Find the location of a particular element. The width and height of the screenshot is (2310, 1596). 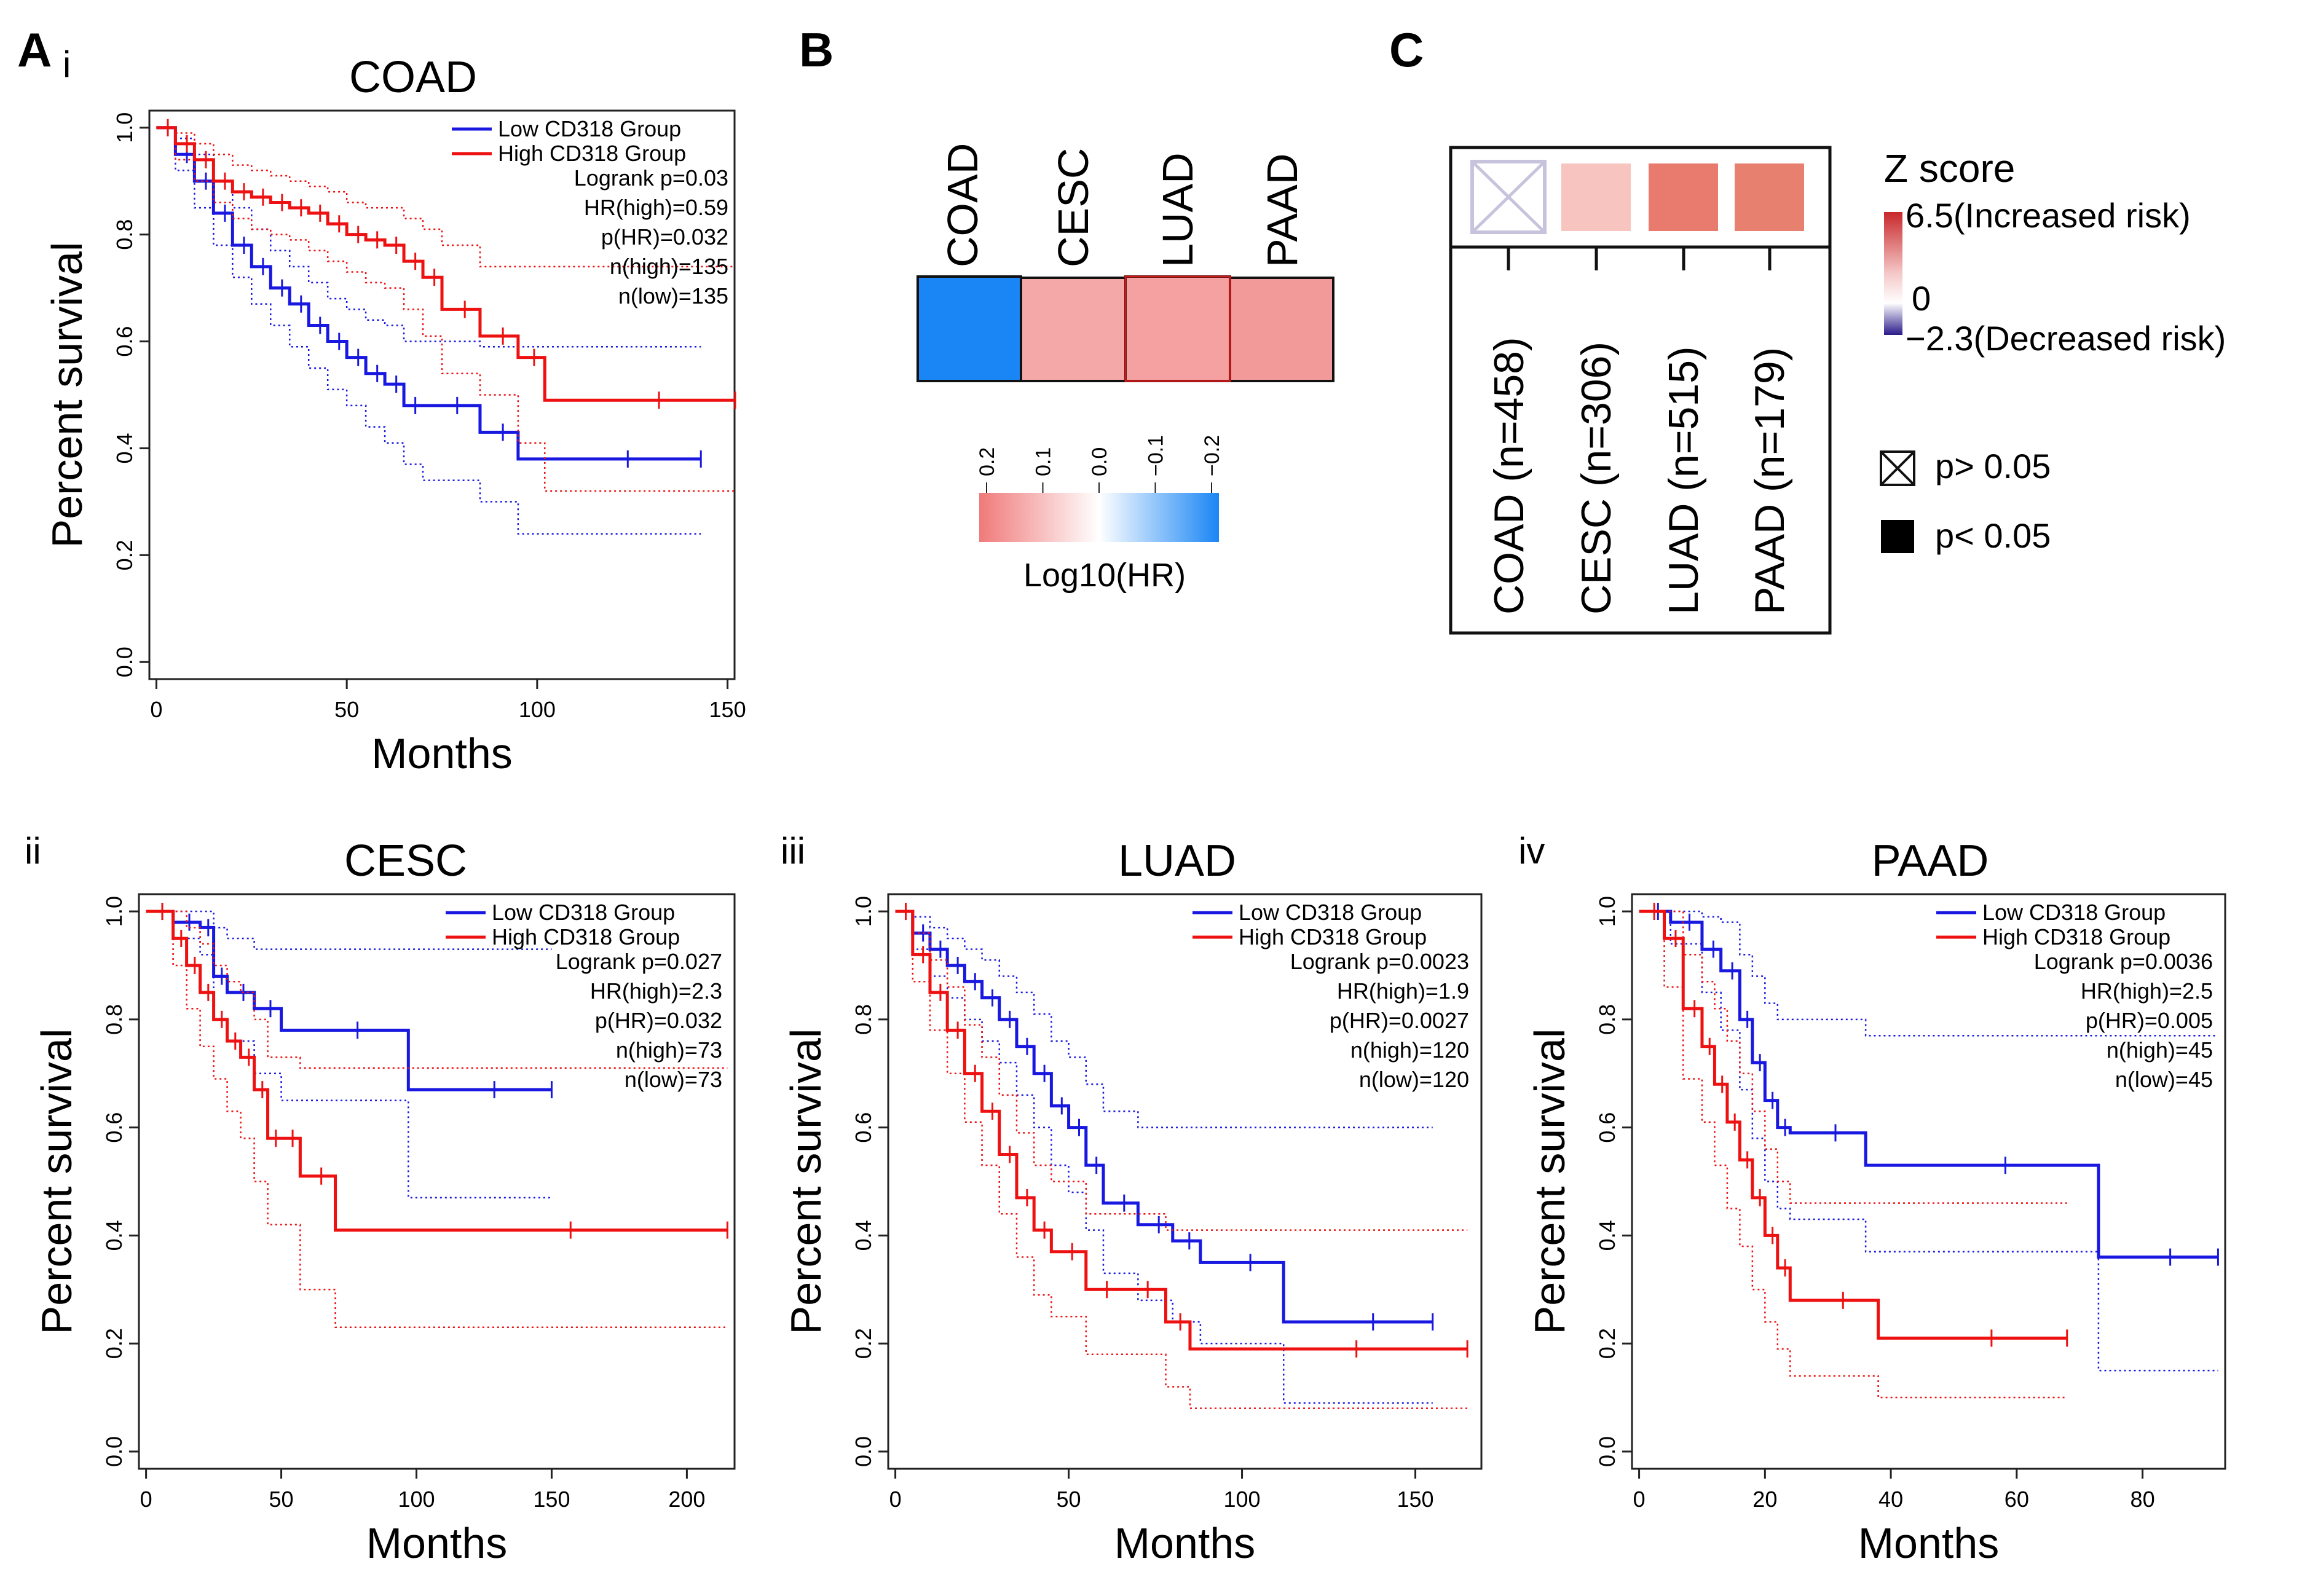

stat-annotation: n(low)=120 is located at coordinates (1414, 1080).